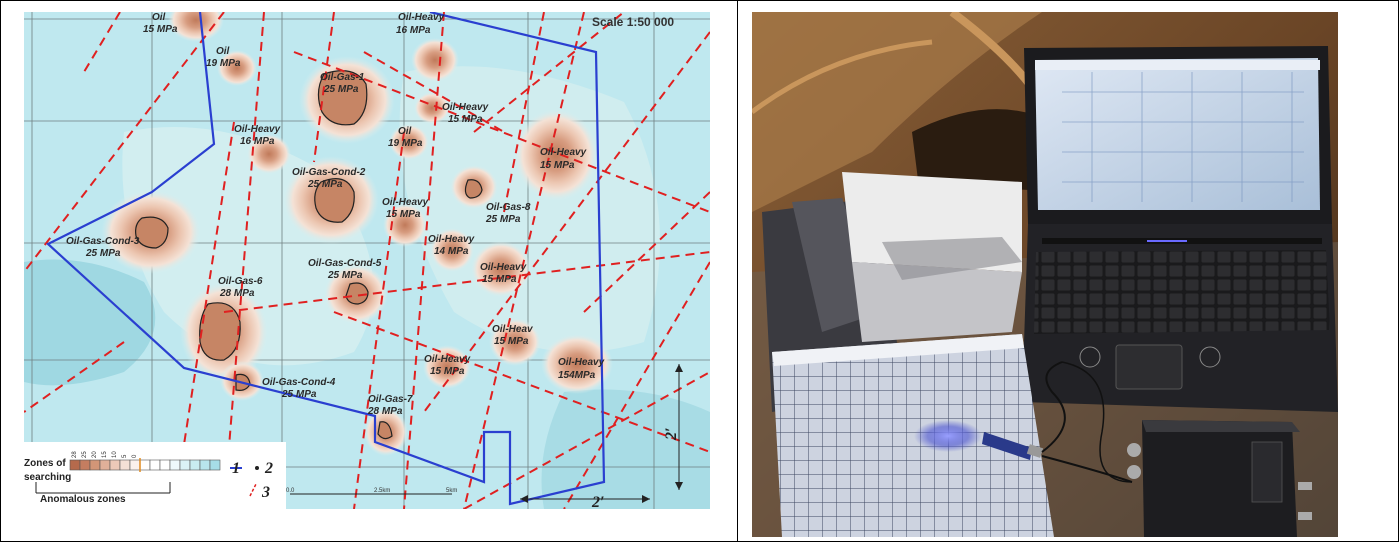  Describe the element at coordinates (342, 77) in the screenshot. I see `deposit-label: Oil-Gas-1` at that location.